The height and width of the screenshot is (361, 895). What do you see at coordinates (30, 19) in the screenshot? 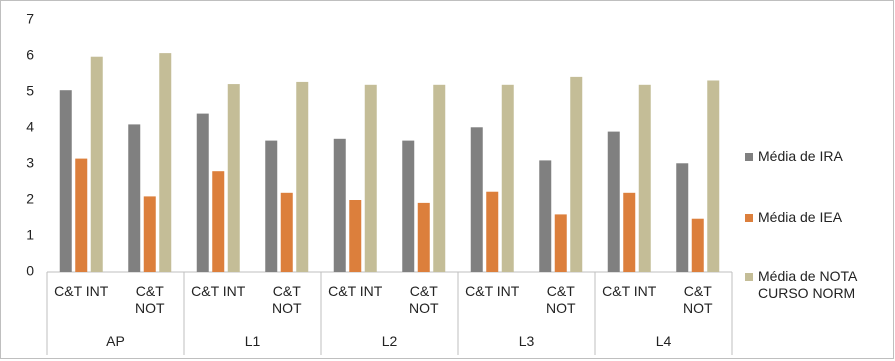
I see `y-tick-label: 7` at bounding box center [30, 19].